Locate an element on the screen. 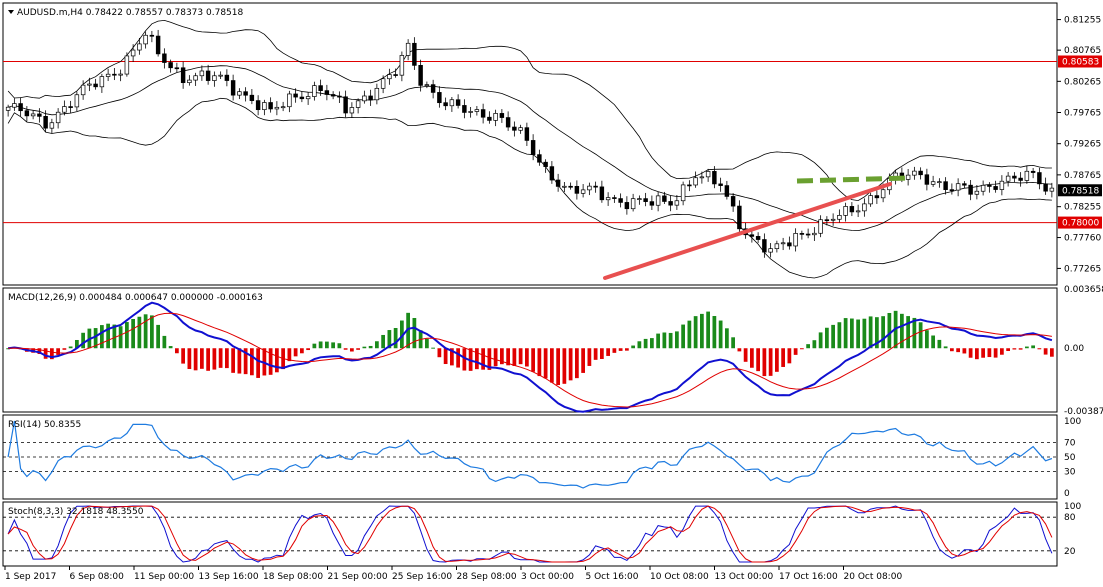  dropdown-arrow-icon is located at coordinates (11, 12).